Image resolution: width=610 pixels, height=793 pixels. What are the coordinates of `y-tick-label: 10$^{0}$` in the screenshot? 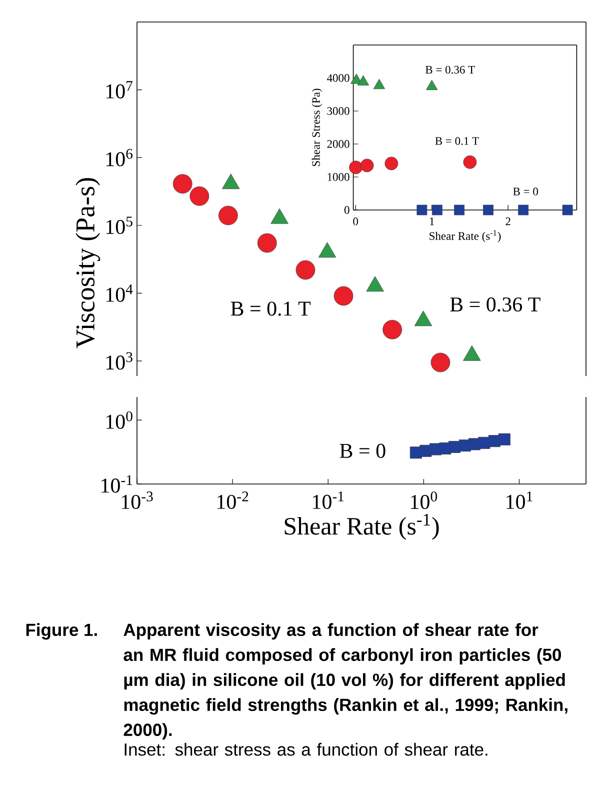 It's located at (119, 420).